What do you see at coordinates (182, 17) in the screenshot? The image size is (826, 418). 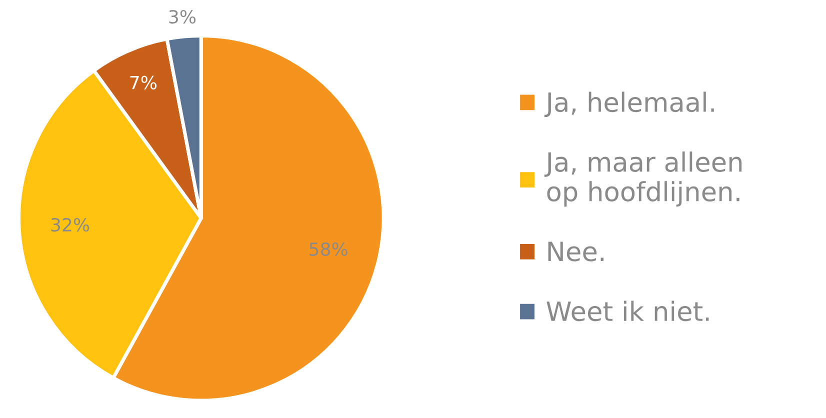 I see `data-label: 3%` at bounding box center [182, 17].